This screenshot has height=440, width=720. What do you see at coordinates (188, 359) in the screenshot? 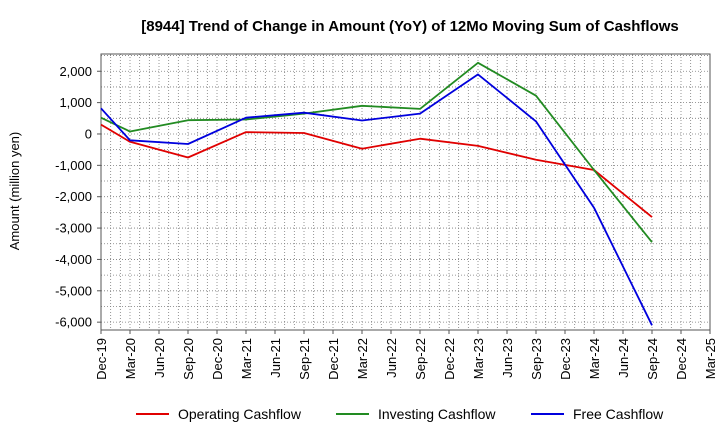
I see `x-tick-label: Sep-20` at bounding box center [188, 359].